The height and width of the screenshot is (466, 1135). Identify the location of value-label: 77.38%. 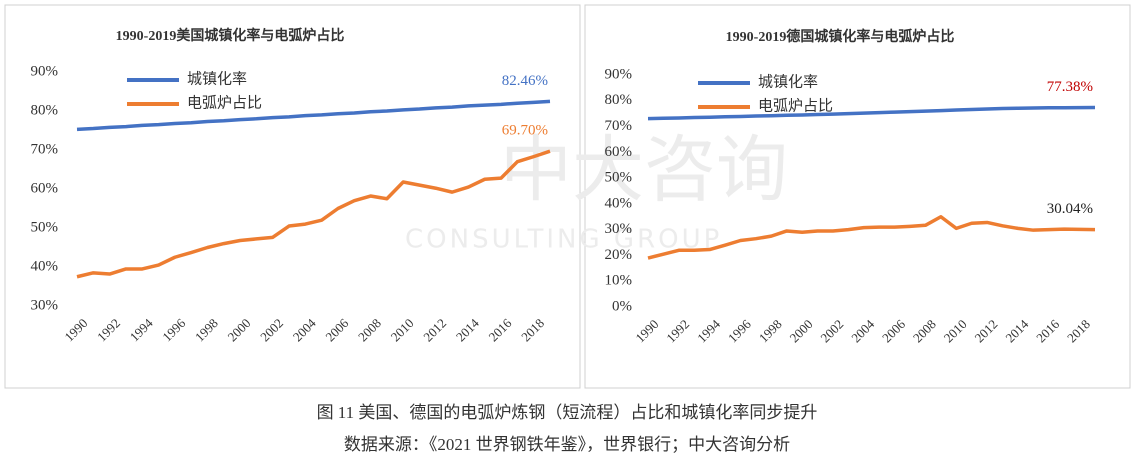
(1070, 87).